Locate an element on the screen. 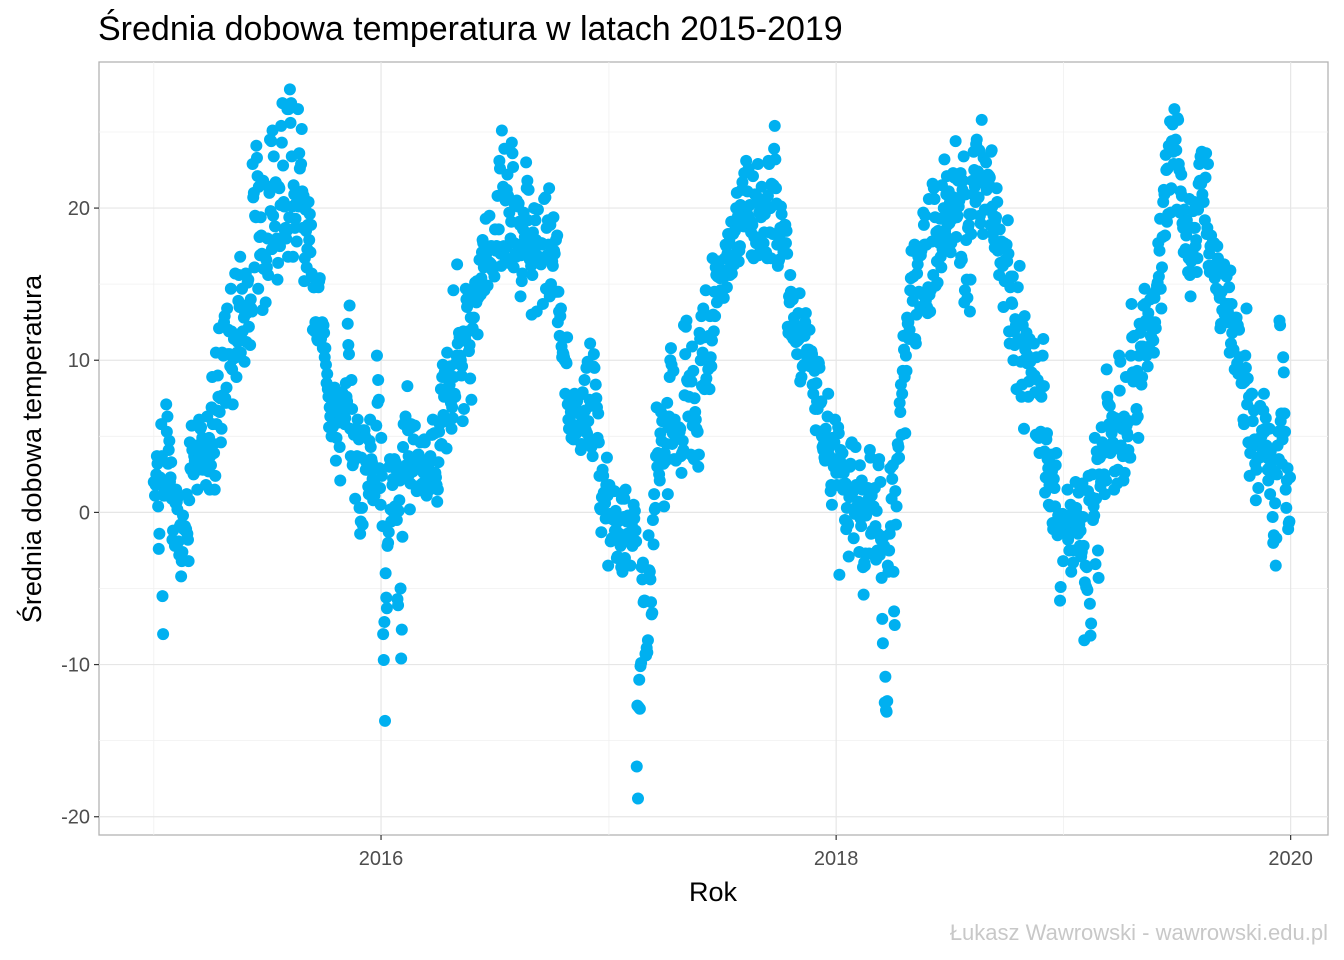 Image resolution: width=1344 pixels, height=960 pixels. x-axis-title: Rok is located at coordinates (713, 892).